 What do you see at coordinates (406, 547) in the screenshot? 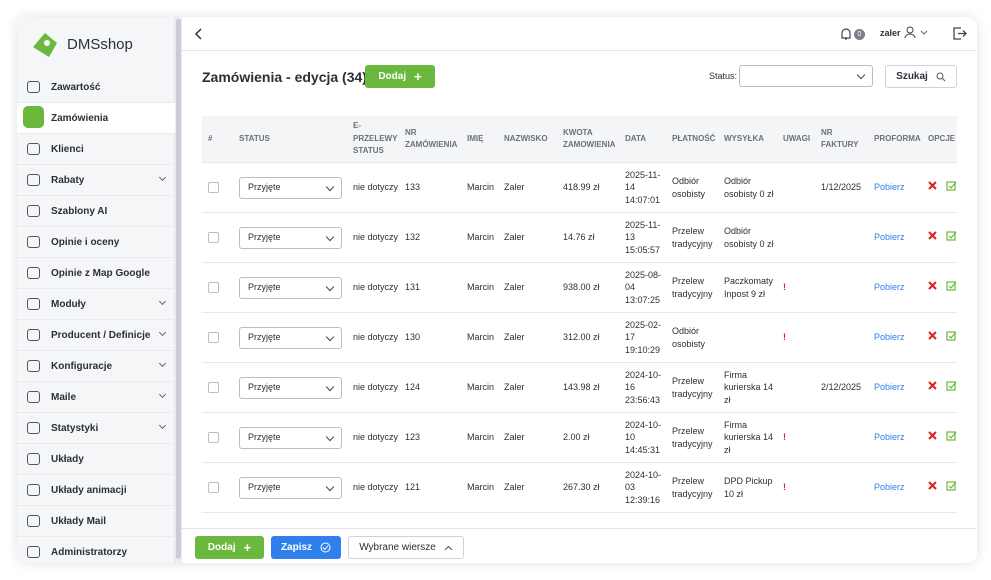
I see `selected-rows-button: Wybrane wiersze` at bounding box center [406, 547].